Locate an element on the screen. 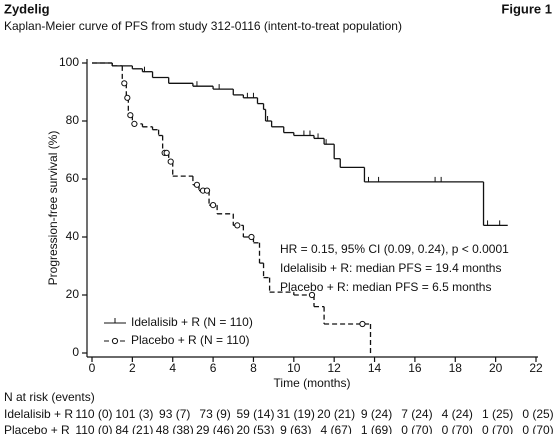 The height and width of the screenshot is (434, 556). y-axis-label: Progression-free survival (%) is located at coordinates (53, 208).